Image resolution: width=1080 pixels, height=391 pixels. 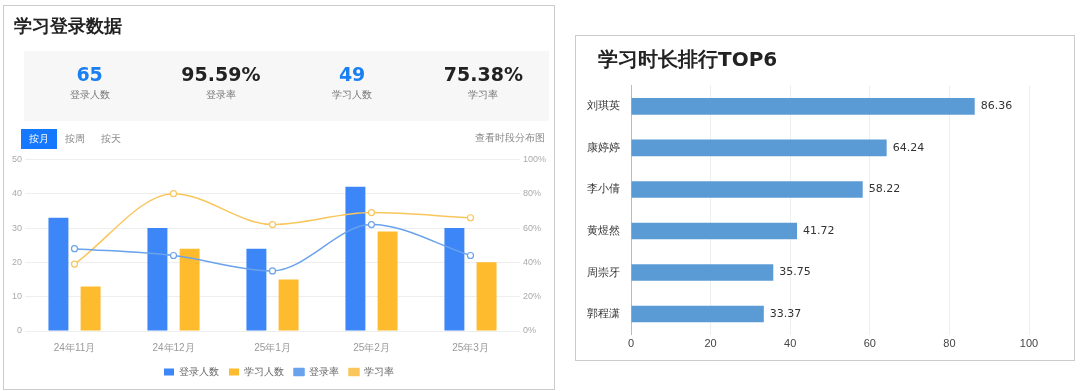 I want to click on x-tick-label: 0, so click(x=631, y=343).